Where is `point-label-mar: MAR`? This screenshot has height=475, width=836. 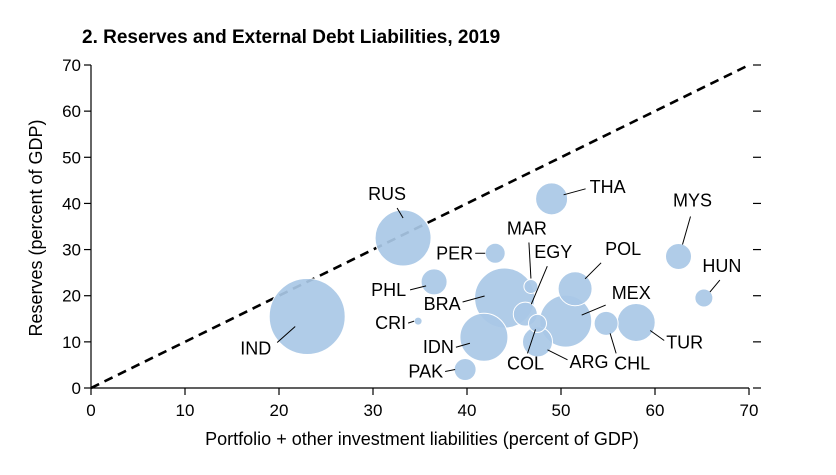
point-label-mar: MAR is located at coordinates (527, 228).